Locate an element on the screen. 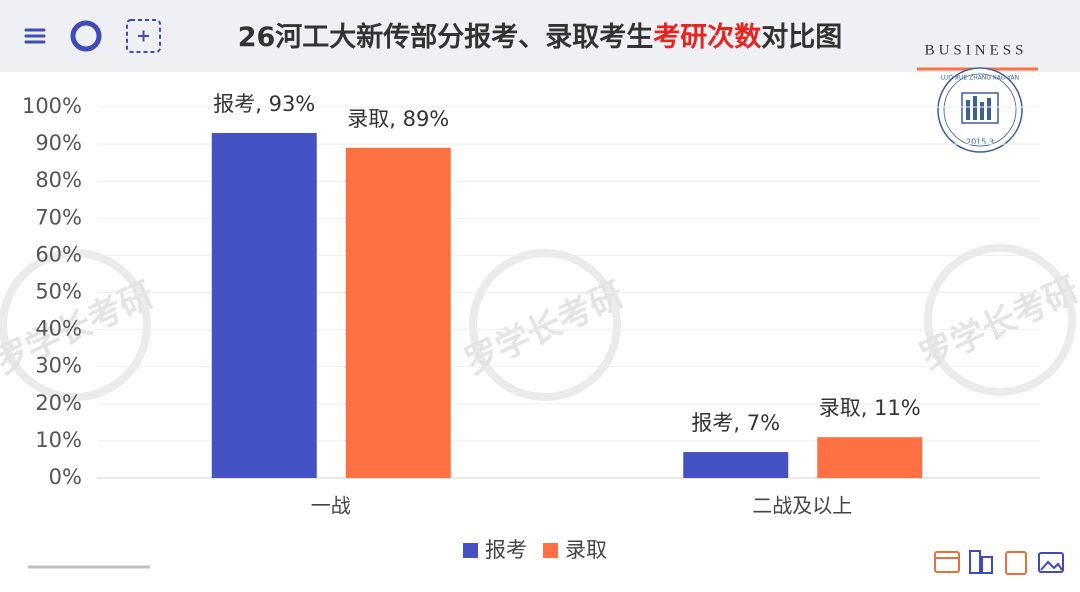 The height and width of the screenshot is (592, 1080). circle-icon is located at coordinates (86, 36).